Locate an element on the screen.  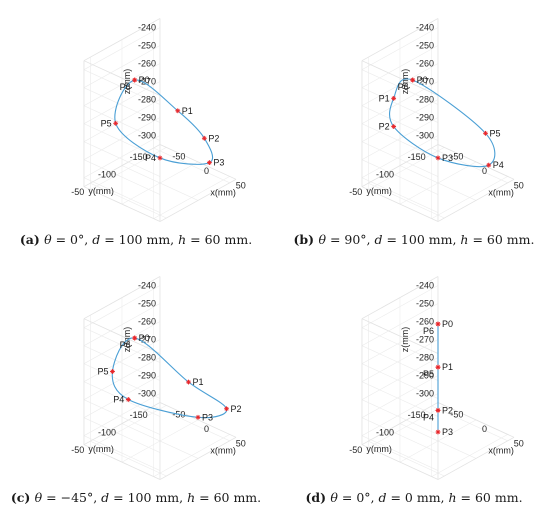
point-label: P3 is located at coordinates (207, 417).